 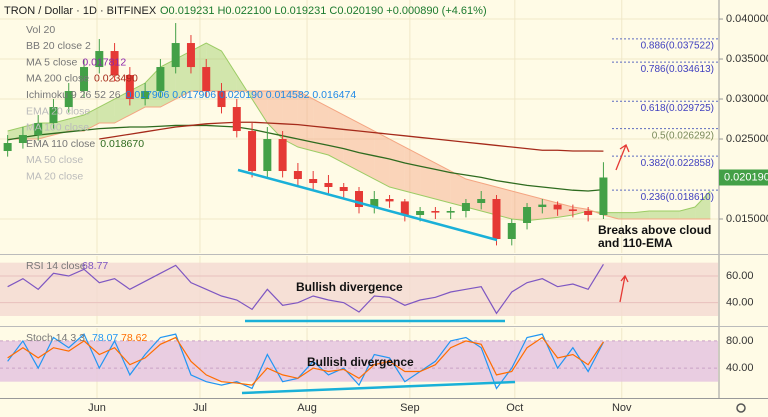 What do you see at coordinates (349, 287) in the screenshot?
I see `annotation: Bullish divergence` at bounding box center [349, 287].